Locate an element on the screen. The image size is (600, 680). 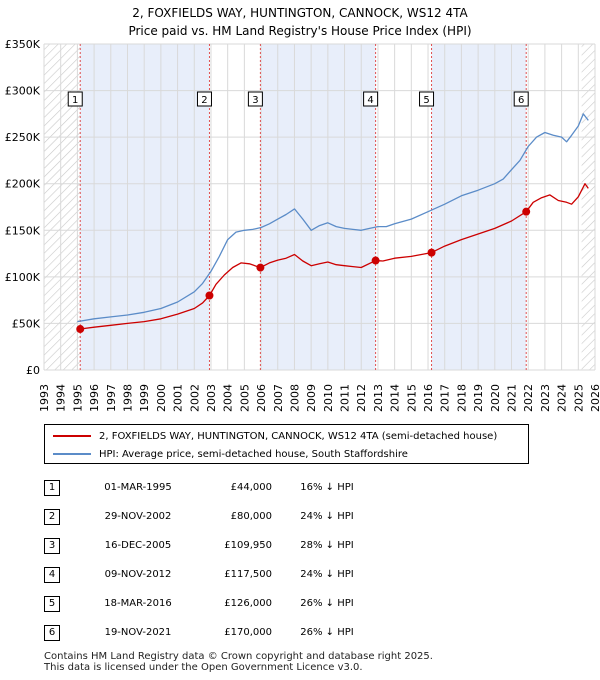
sale-label-5: 5 is located at coordinates (426, 100).